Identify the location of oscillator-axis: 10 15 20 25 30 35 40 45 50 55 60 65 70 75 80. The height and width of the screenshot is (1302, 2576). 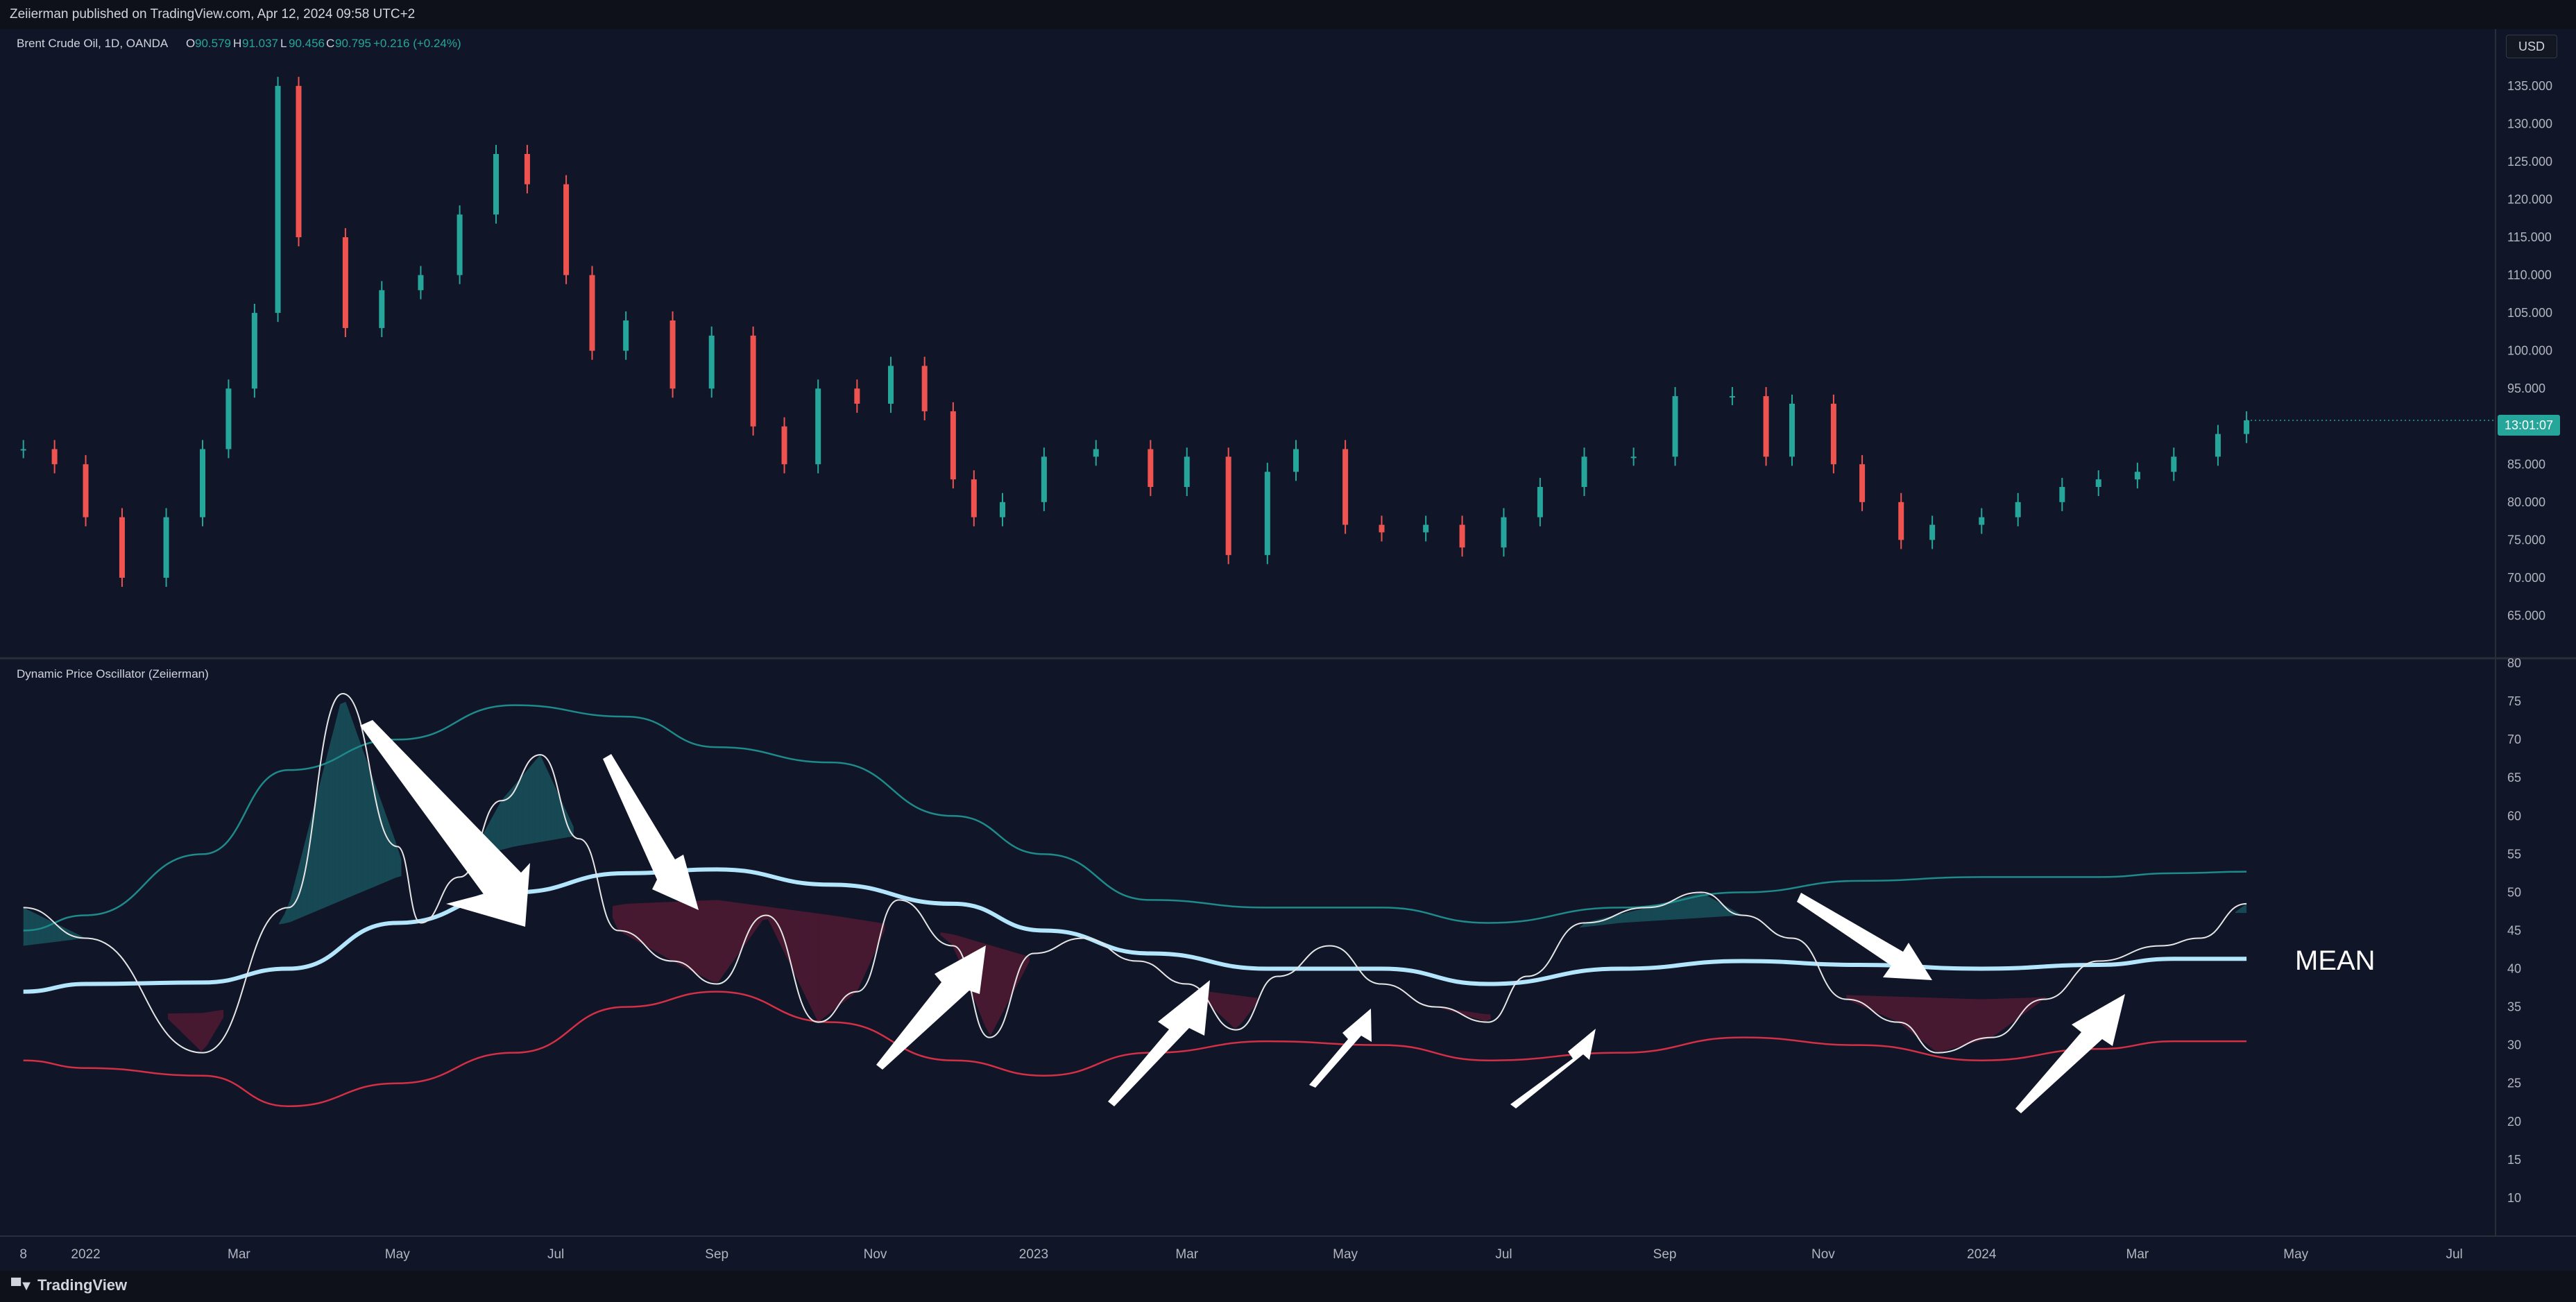
(2514, 930).